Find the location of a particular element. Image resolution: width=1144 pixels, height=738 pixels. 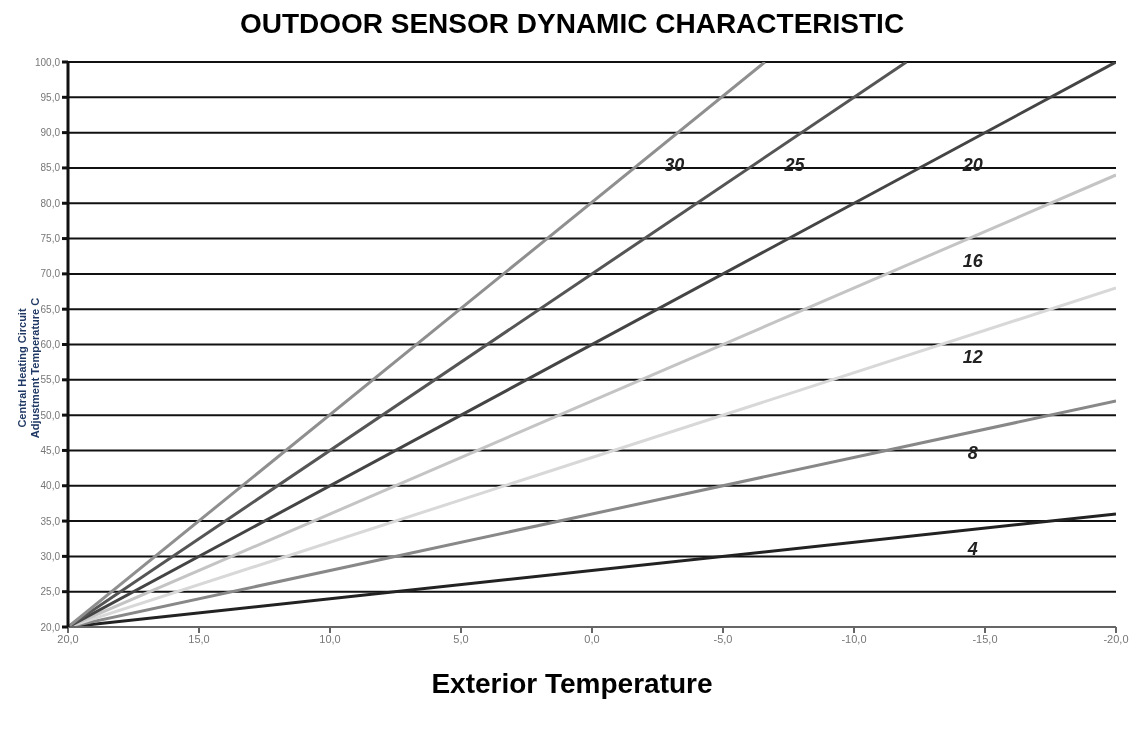

y-tick-label: 35,0 is located at coordinates (50, 521).